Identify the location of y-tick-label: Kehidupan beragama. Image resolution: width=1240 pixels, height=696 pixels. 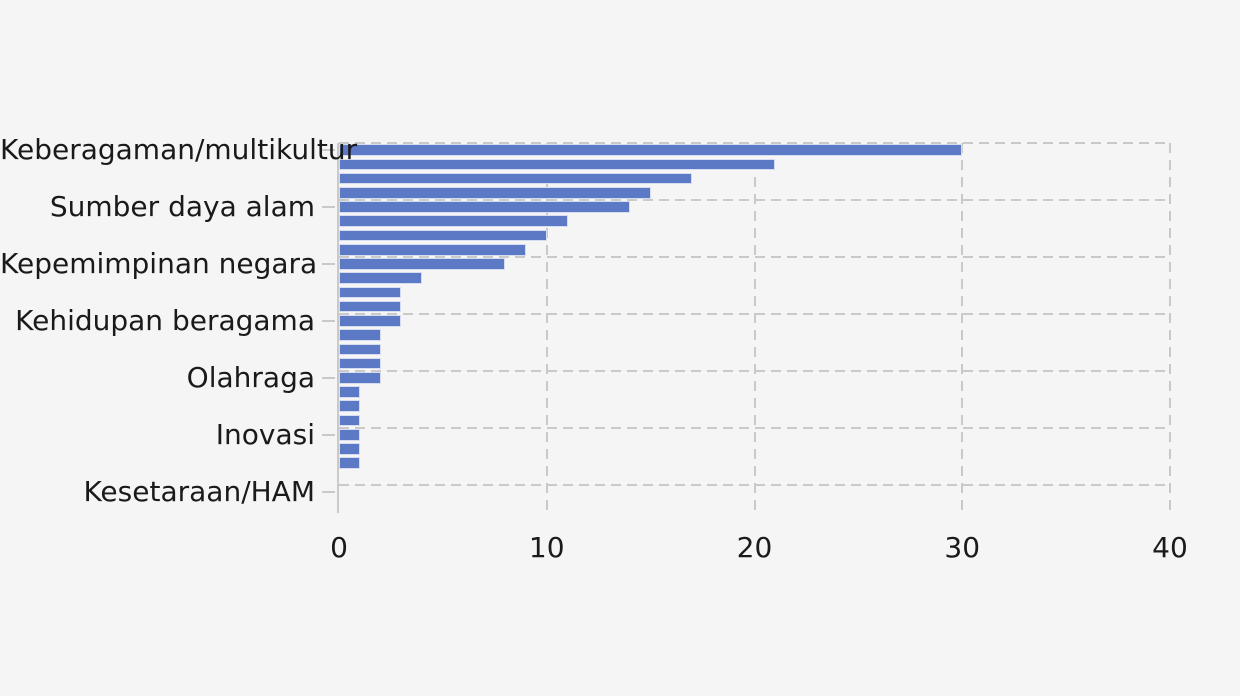
(165, 320).